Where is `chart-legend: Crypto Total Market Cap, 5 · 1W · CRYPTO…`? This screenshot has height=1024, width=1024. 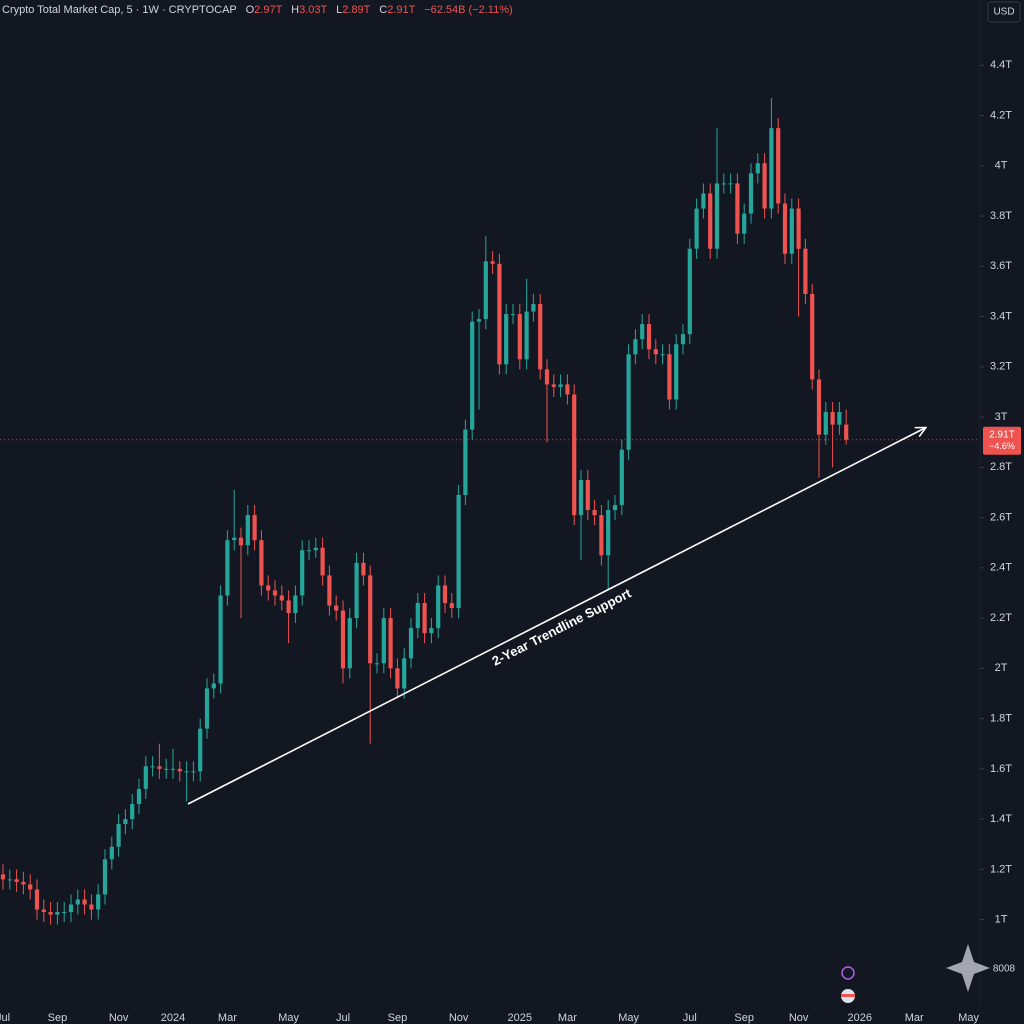
chart-legend: Crypto Total Market Cap, 5 · 1W · CRYPTO… is located at coordinates (257, 10).